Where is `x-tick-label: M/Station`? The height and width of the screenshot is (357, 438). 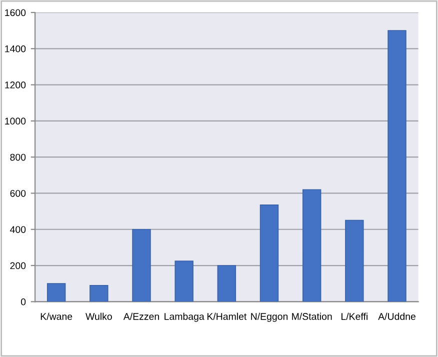
x-tick-label: M/Station is located at coordinates (312, 316).